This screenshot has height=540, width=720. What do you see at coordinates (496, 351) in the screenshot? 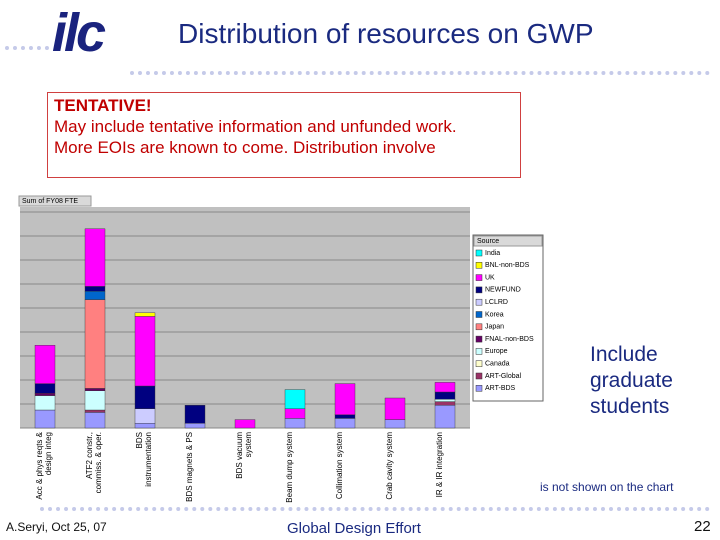
I see `legend-label: Europe` at bounding box center [496, 351].